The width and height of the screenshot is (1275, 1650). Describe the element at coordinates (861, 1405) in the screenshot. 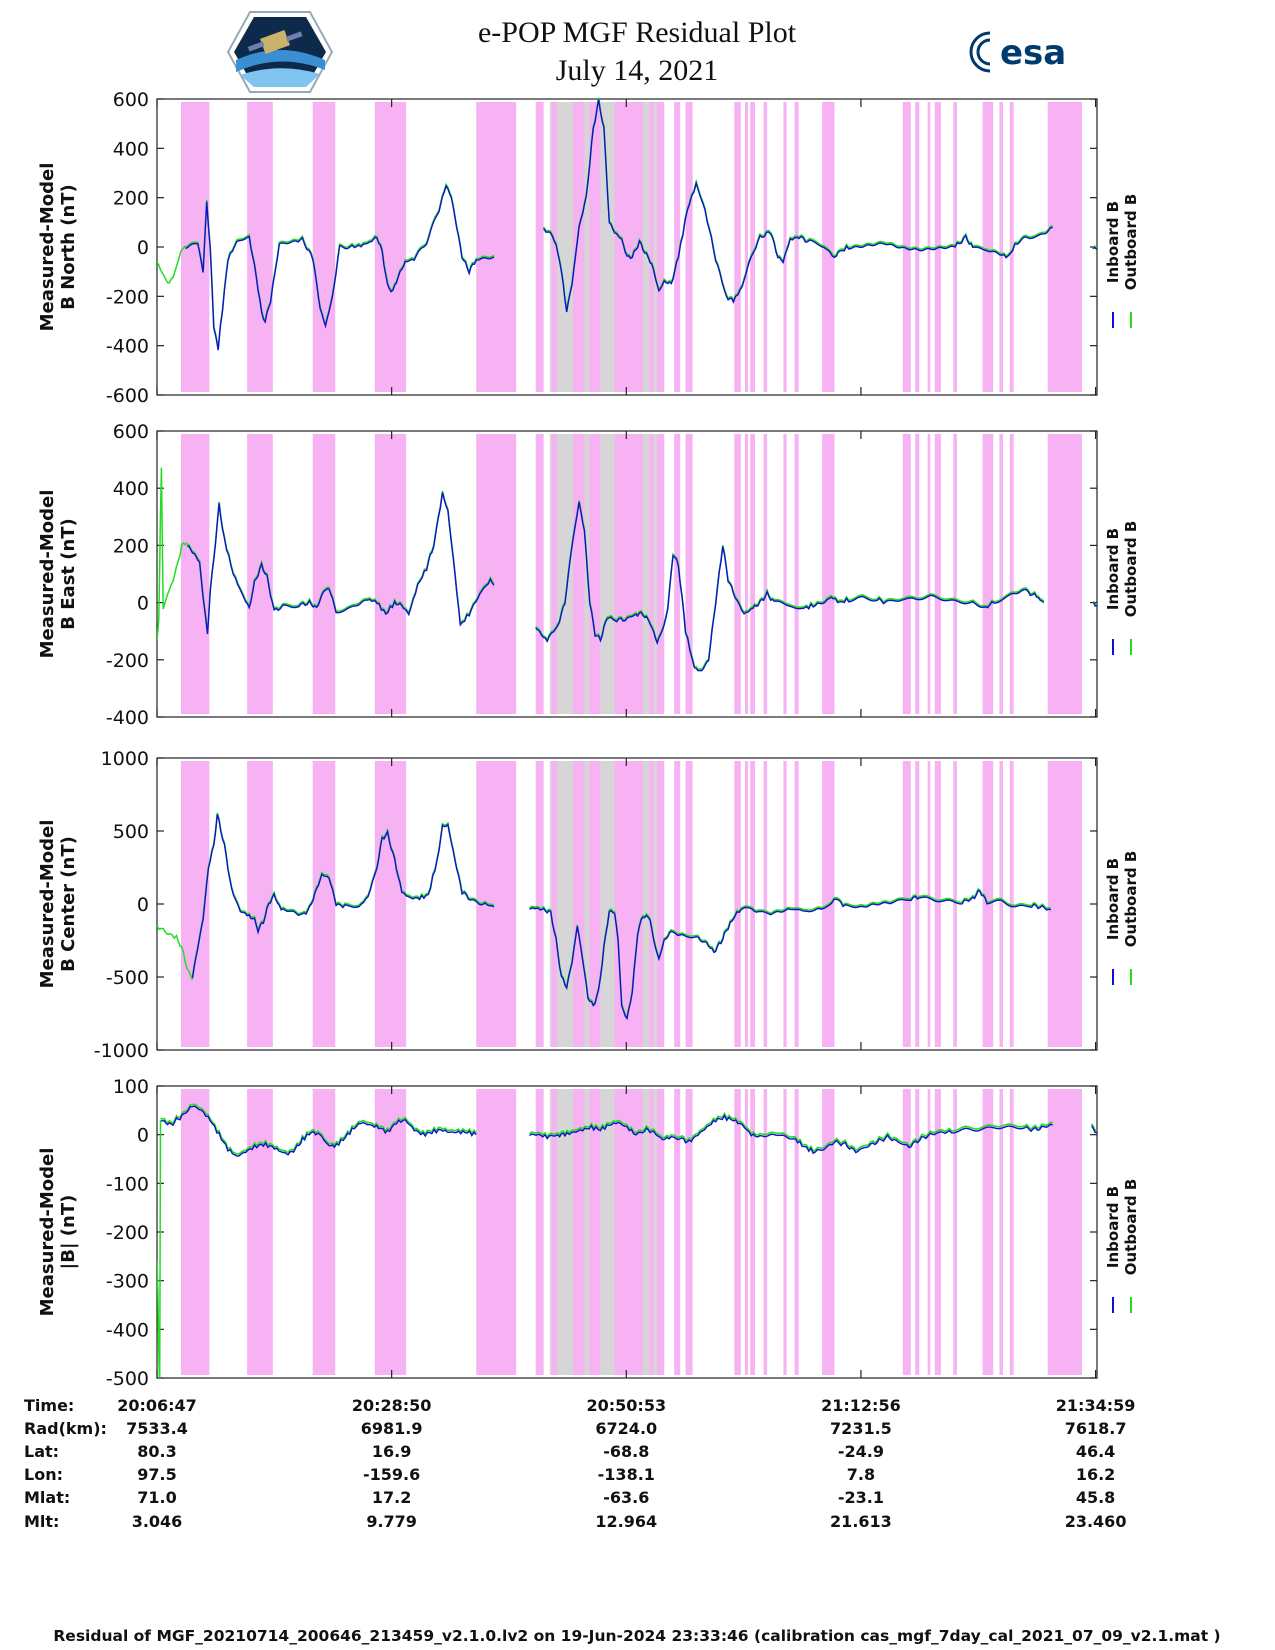

I see `ephemeris-cell: 21:12:56` at that location.